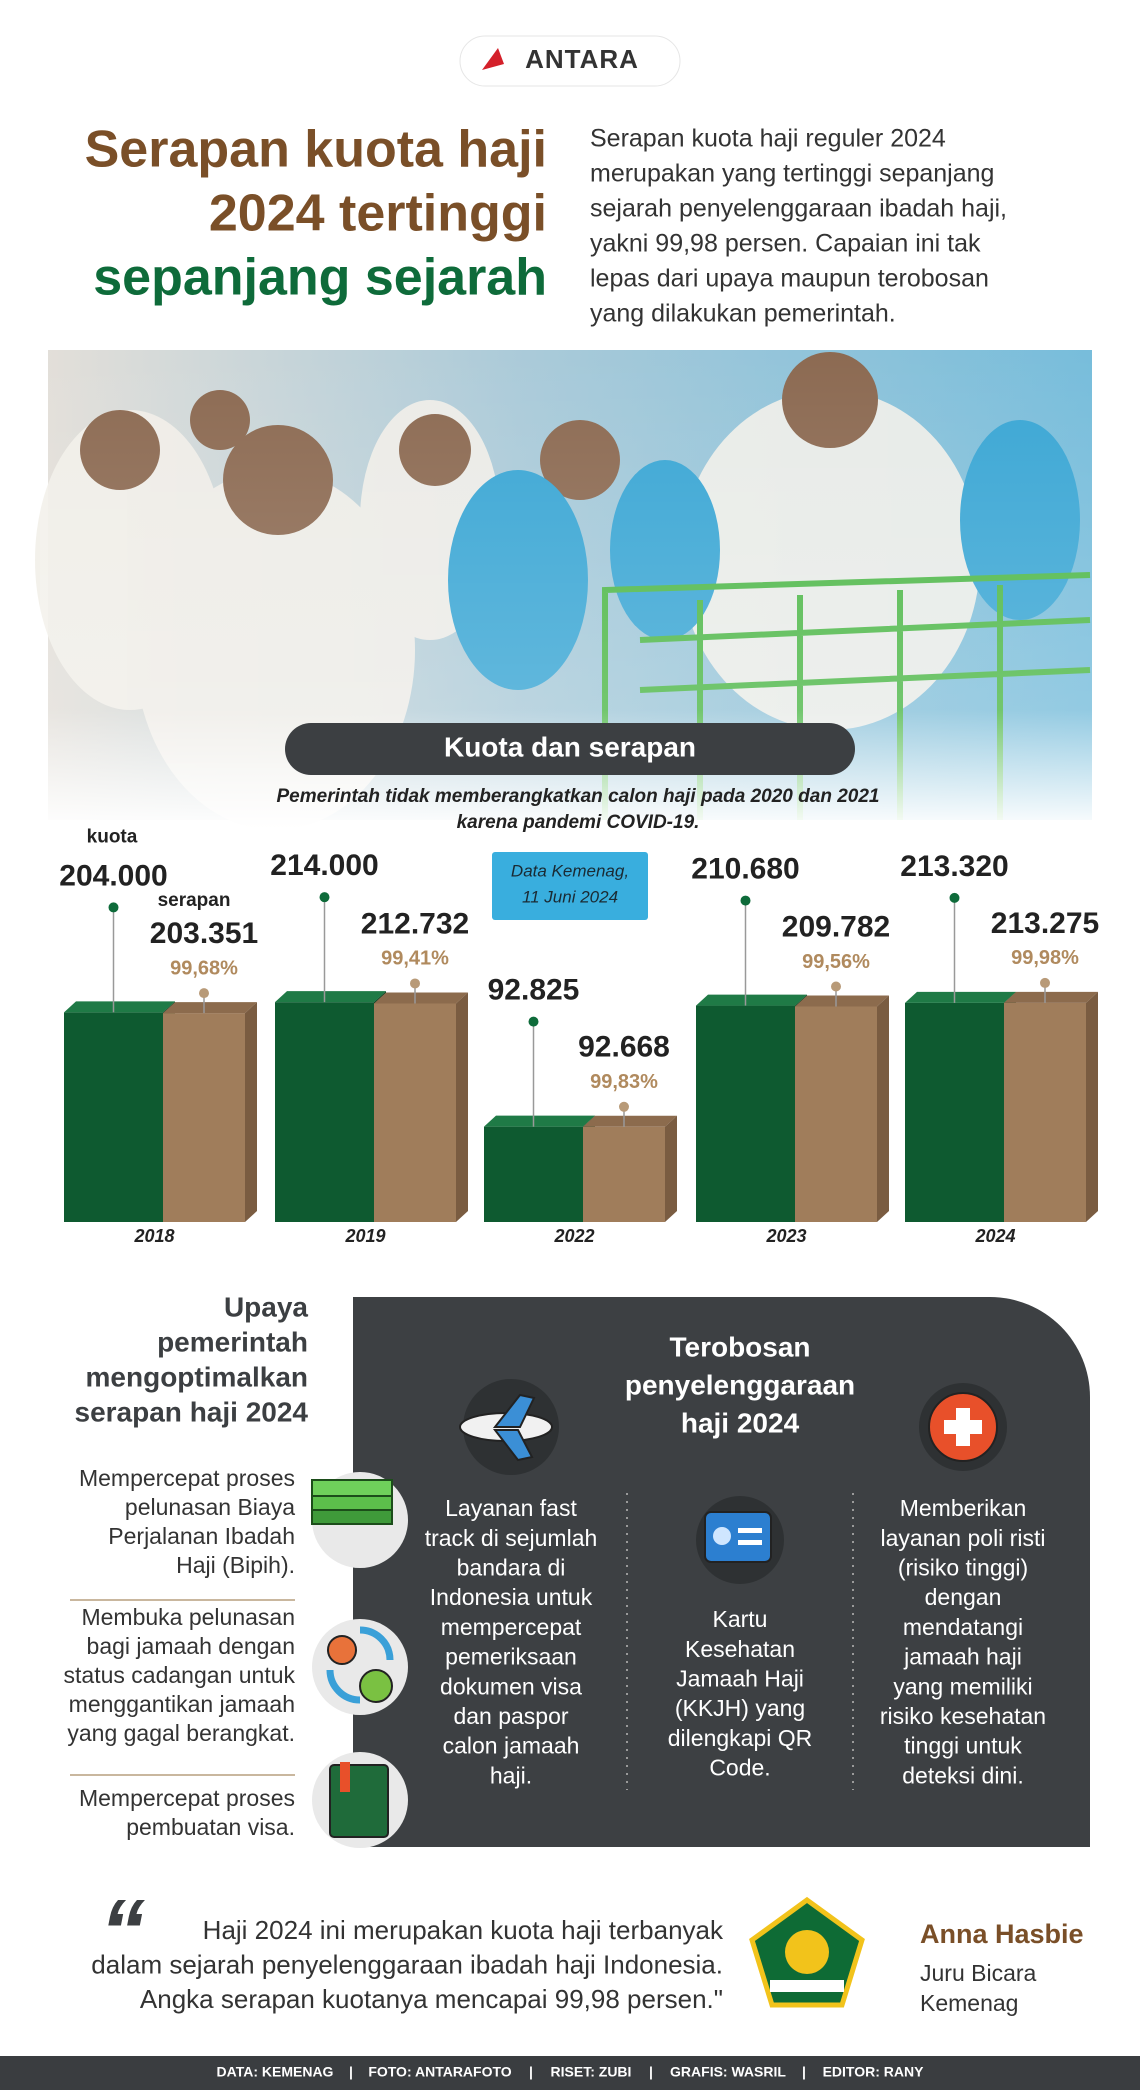 Image resolution: width=1140 pixels, height=2090 pixels. What do you see at coordinates (510, 1716) in the screenshot?
I see `breakthrough-line: dan paspor` at bounding box center [510, 1716].